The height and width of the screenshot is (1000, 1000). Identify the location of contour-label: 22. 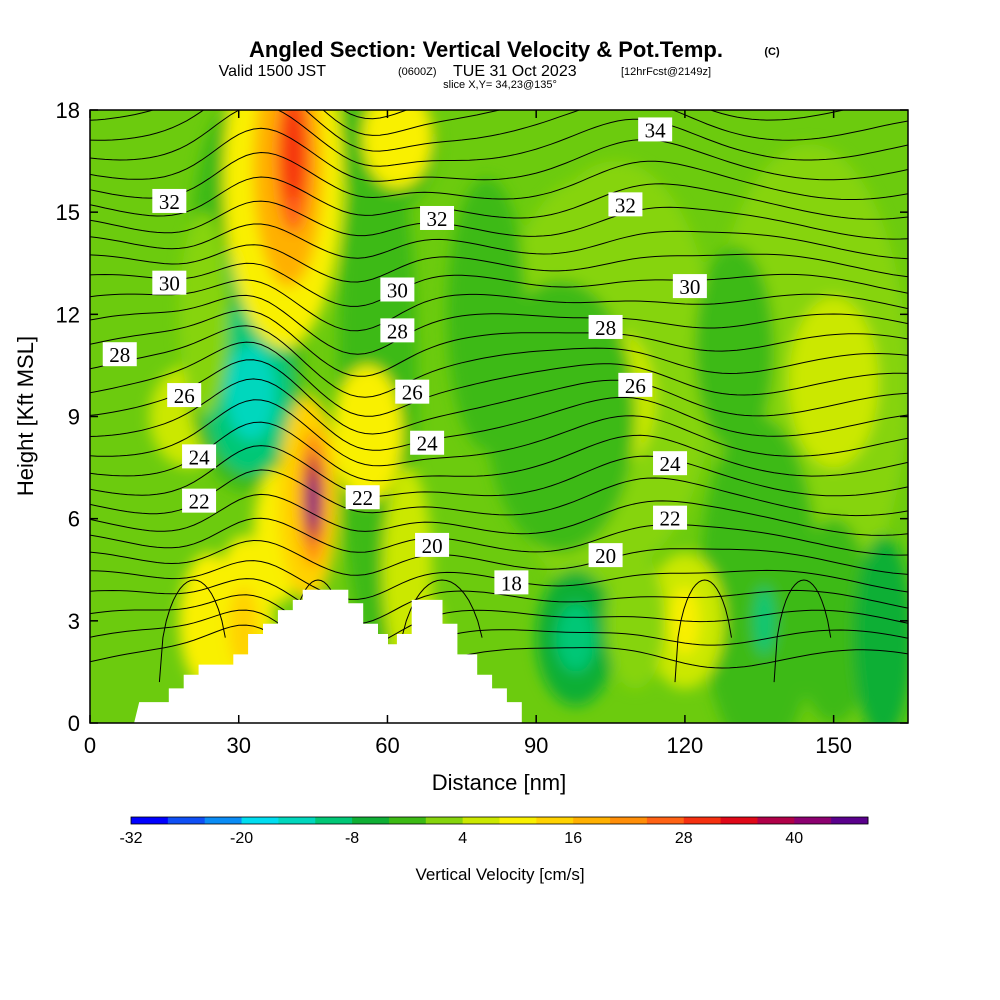
(199, 501).